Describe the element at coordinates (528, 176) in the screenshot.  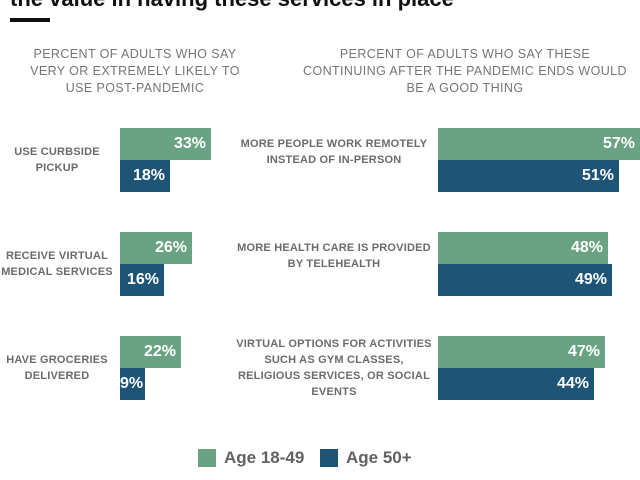
I see `bar-age-50-plus: 51%` at that location.